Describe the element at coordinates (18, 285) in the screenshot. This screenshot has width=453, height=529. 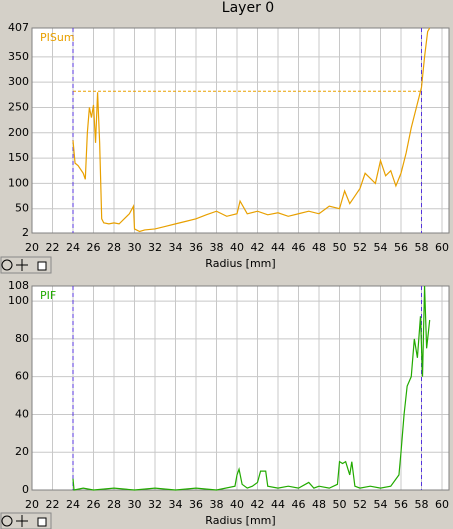
I see `y-tick-label: 108` at that location.